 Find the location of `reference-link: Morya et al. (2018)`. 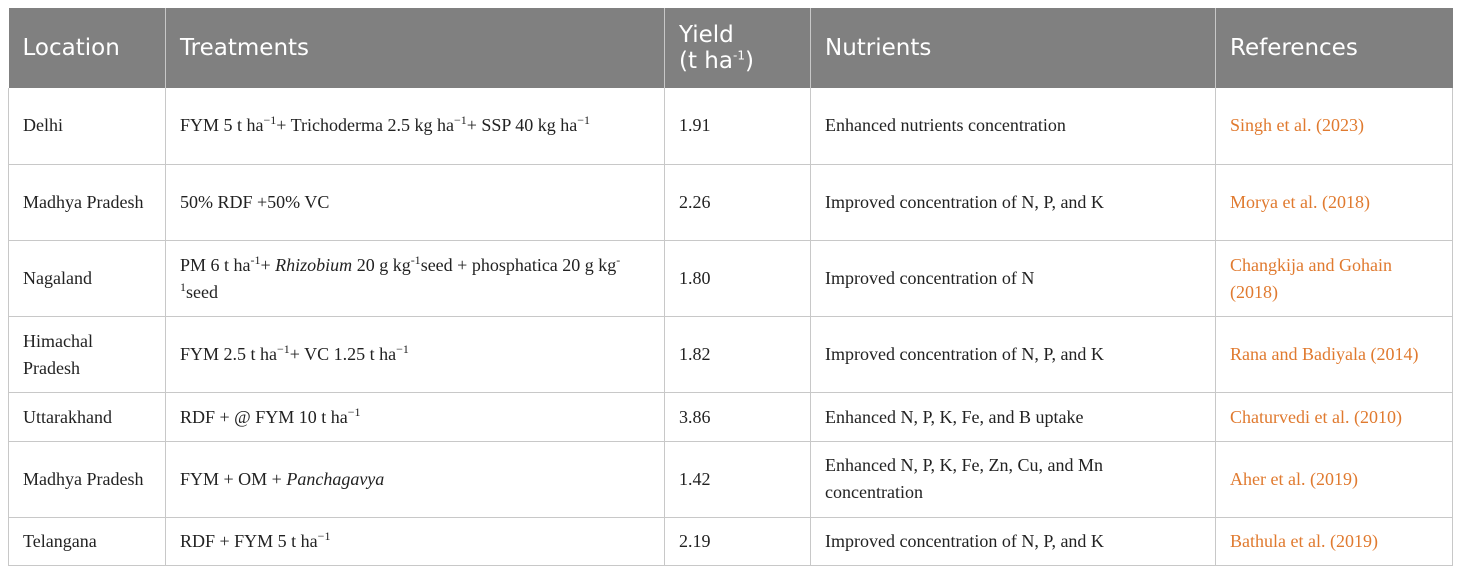

reference-link: Morya et al. (2018) is located at coordinates (1334, 202).